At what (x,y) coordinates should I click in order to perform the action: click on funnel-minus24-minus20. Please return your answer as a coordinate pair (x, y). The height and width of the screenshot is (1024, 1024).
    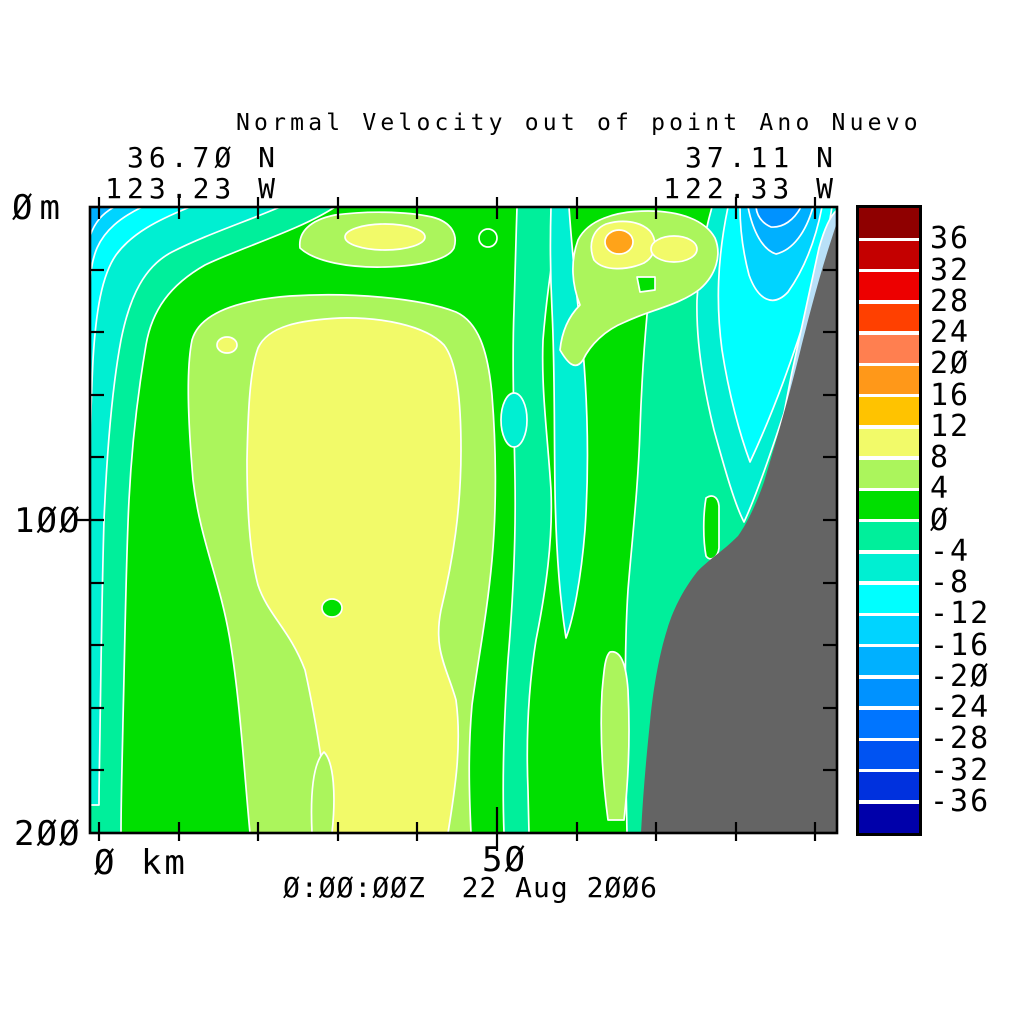
    Looking at the image, I should click on (778, 217).